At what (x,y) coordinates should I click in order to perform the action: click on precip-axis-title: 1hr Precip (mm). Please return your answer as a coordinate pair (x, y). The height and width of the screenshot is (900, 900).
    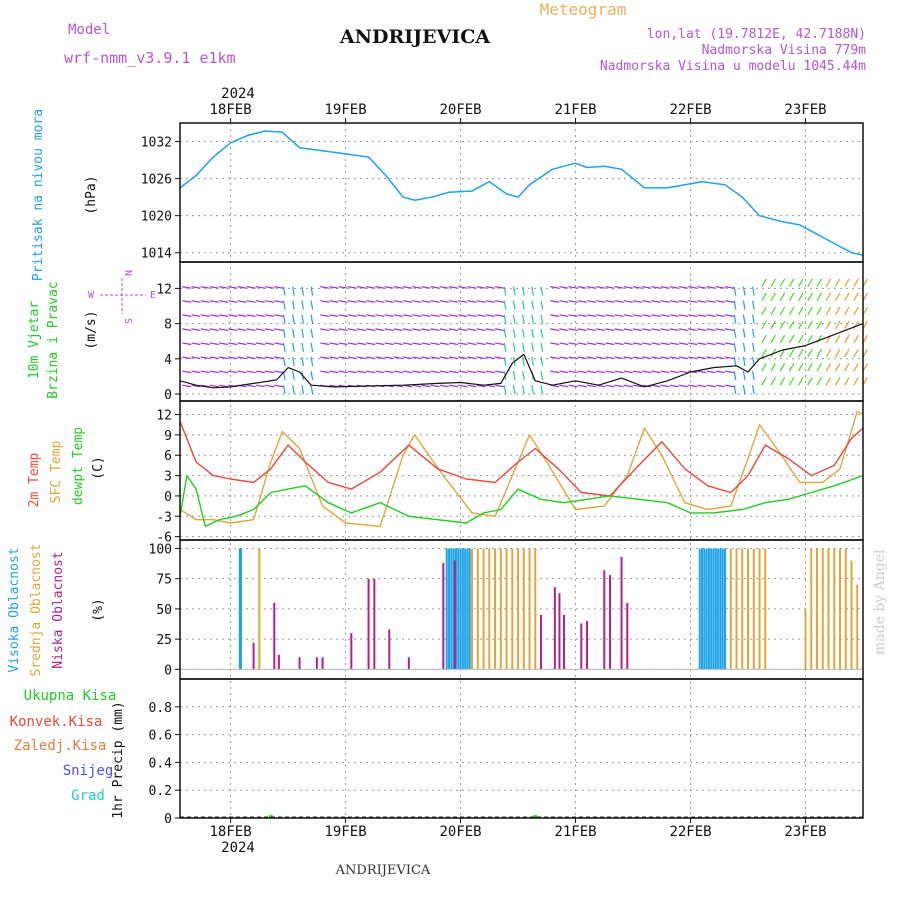
    Looking at the image, I should click on (118, 759).